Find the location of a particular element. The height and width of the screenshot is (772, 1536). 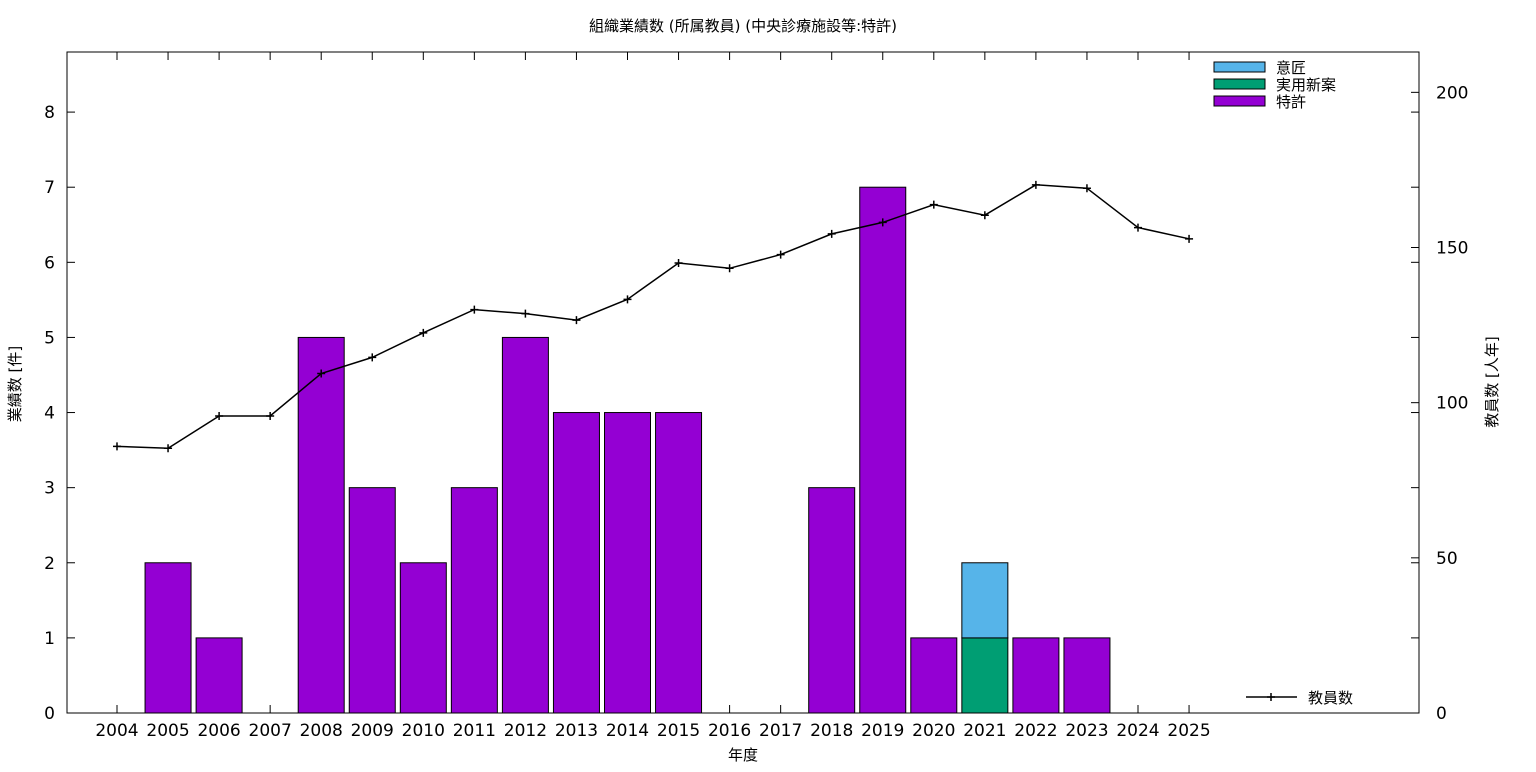

x-tick-label: 2015 is located at coordinates (678, 731).